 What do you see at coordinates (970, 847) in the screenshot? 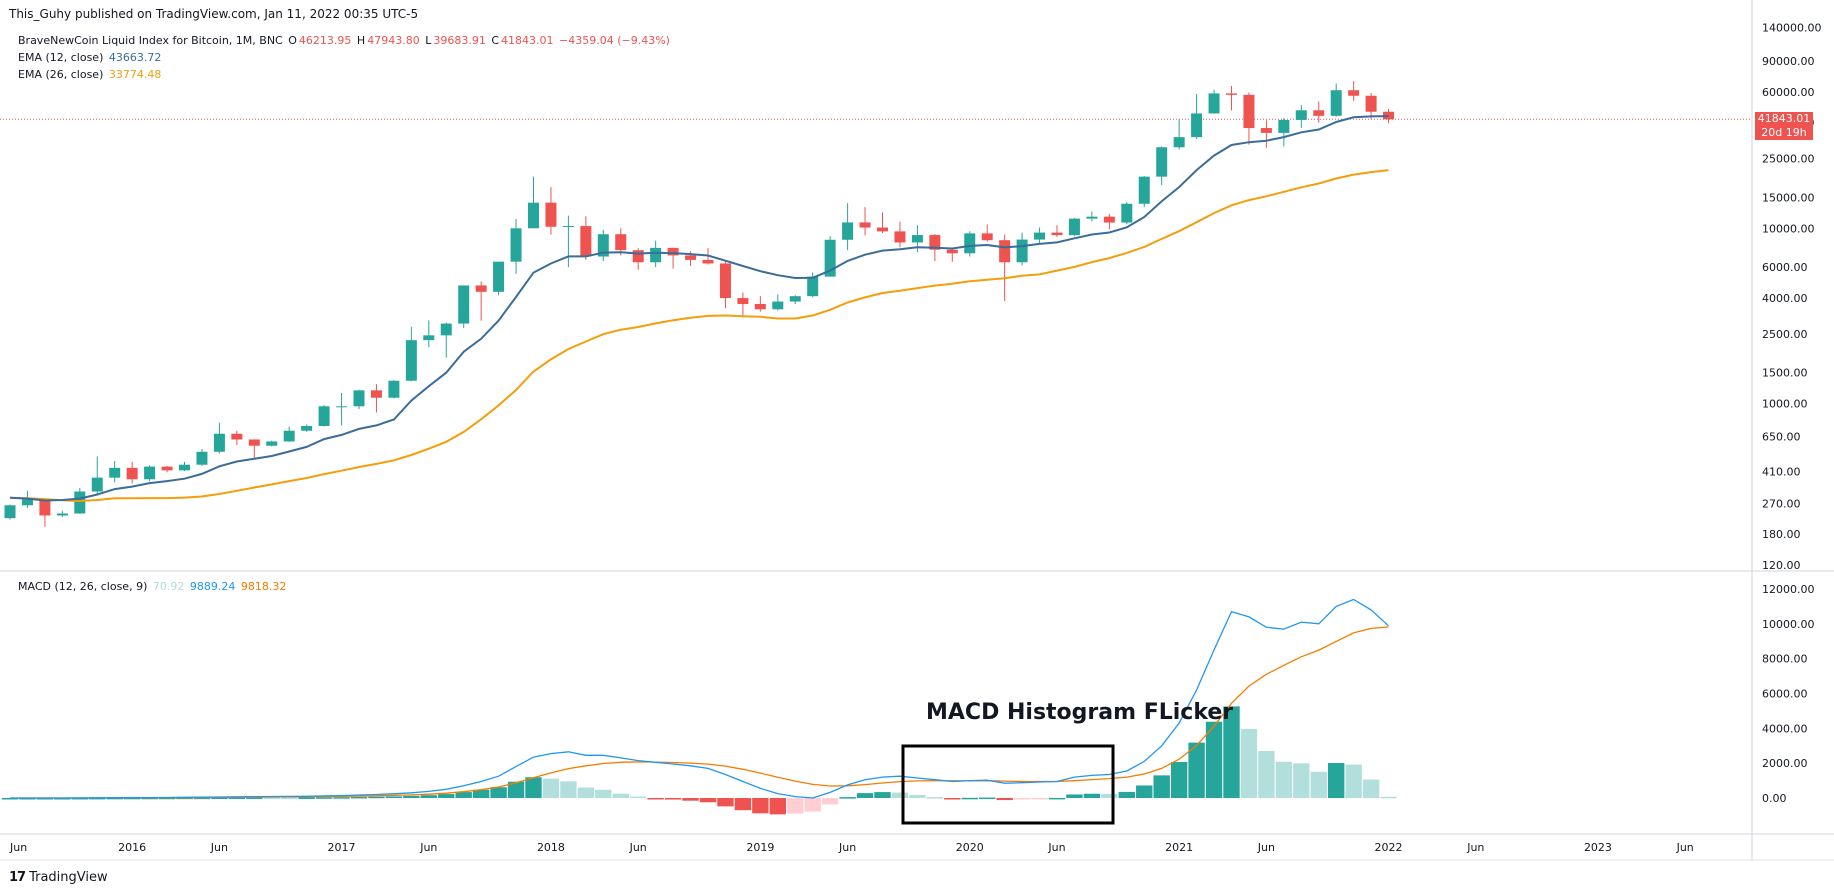
I see `time-tick-label: 2020` at bounding box center [970, 847].